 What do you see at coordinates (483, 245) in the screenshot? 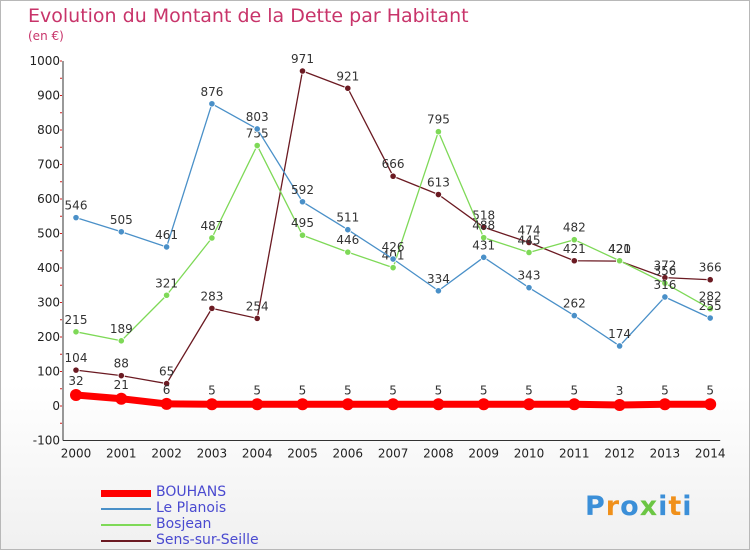
I see `data-label: 431` at bounding box center [483, 245].